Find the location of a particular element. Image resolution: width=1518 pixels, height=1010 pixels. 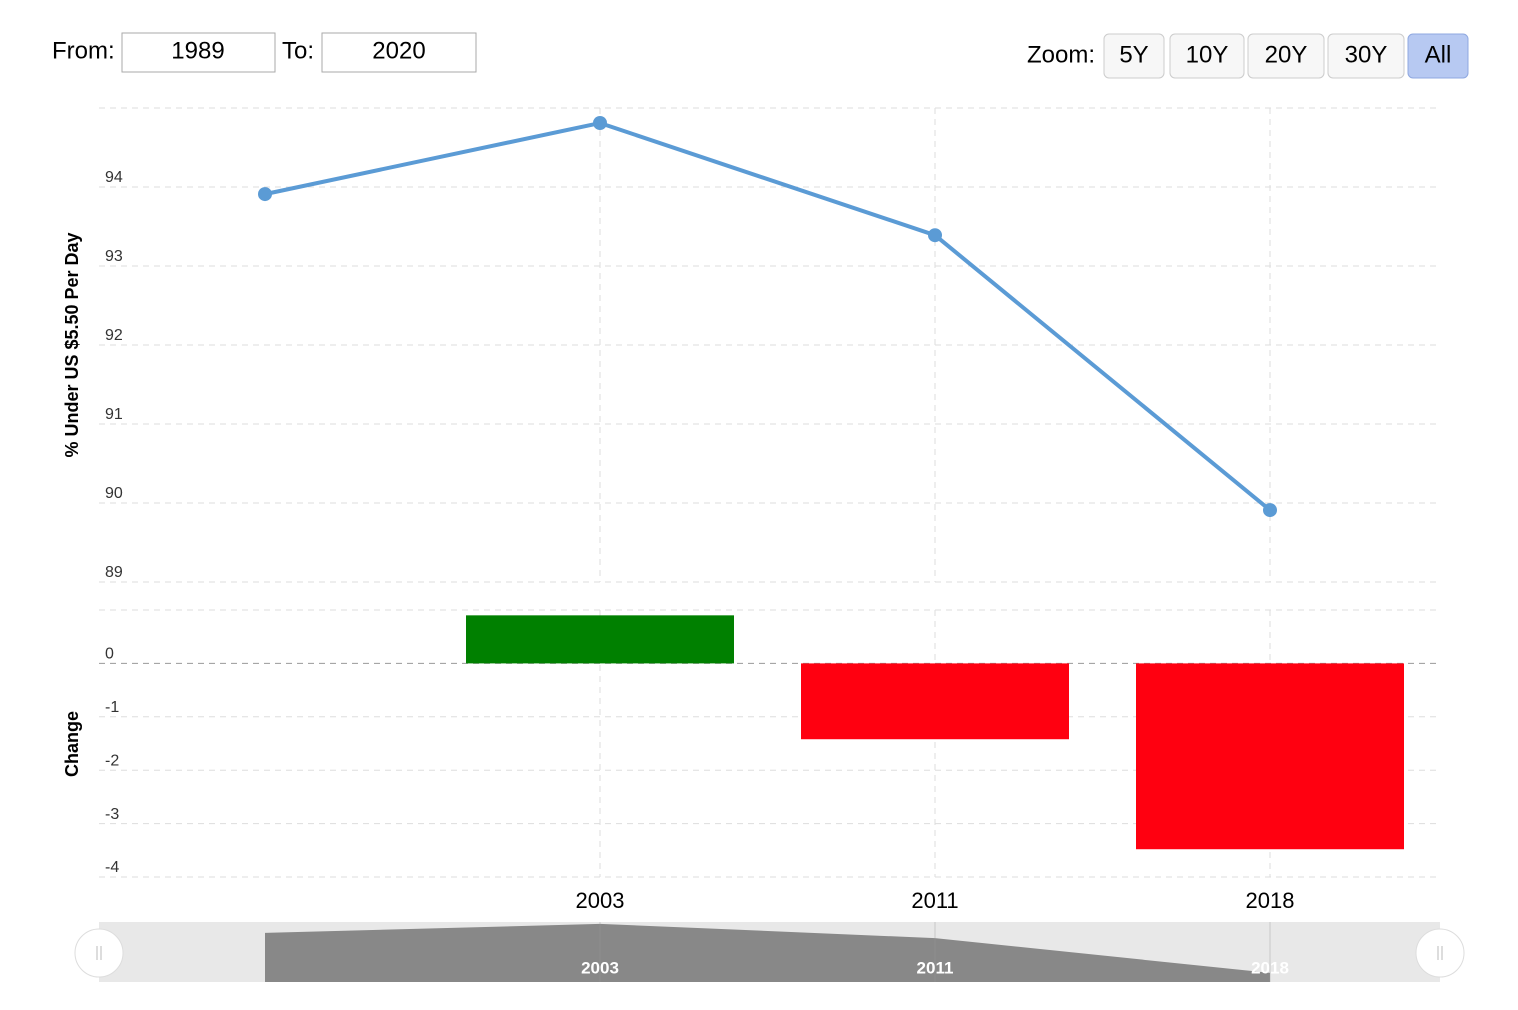

y-tick-label: 93 is located at coordinates (114, 256).